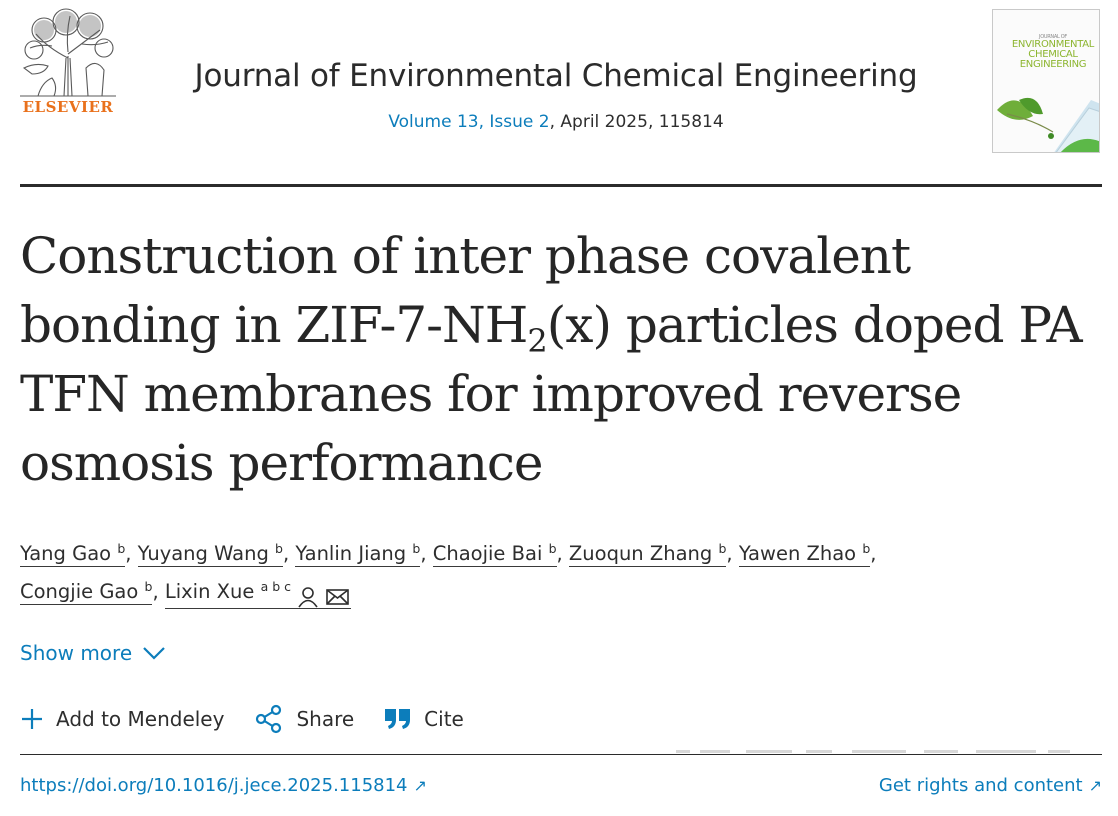 The height and width of the screenshot is (816, 1118). Describe the element at coordinates (561, 754) in the screenshot. I see `actions-divider` at that location.